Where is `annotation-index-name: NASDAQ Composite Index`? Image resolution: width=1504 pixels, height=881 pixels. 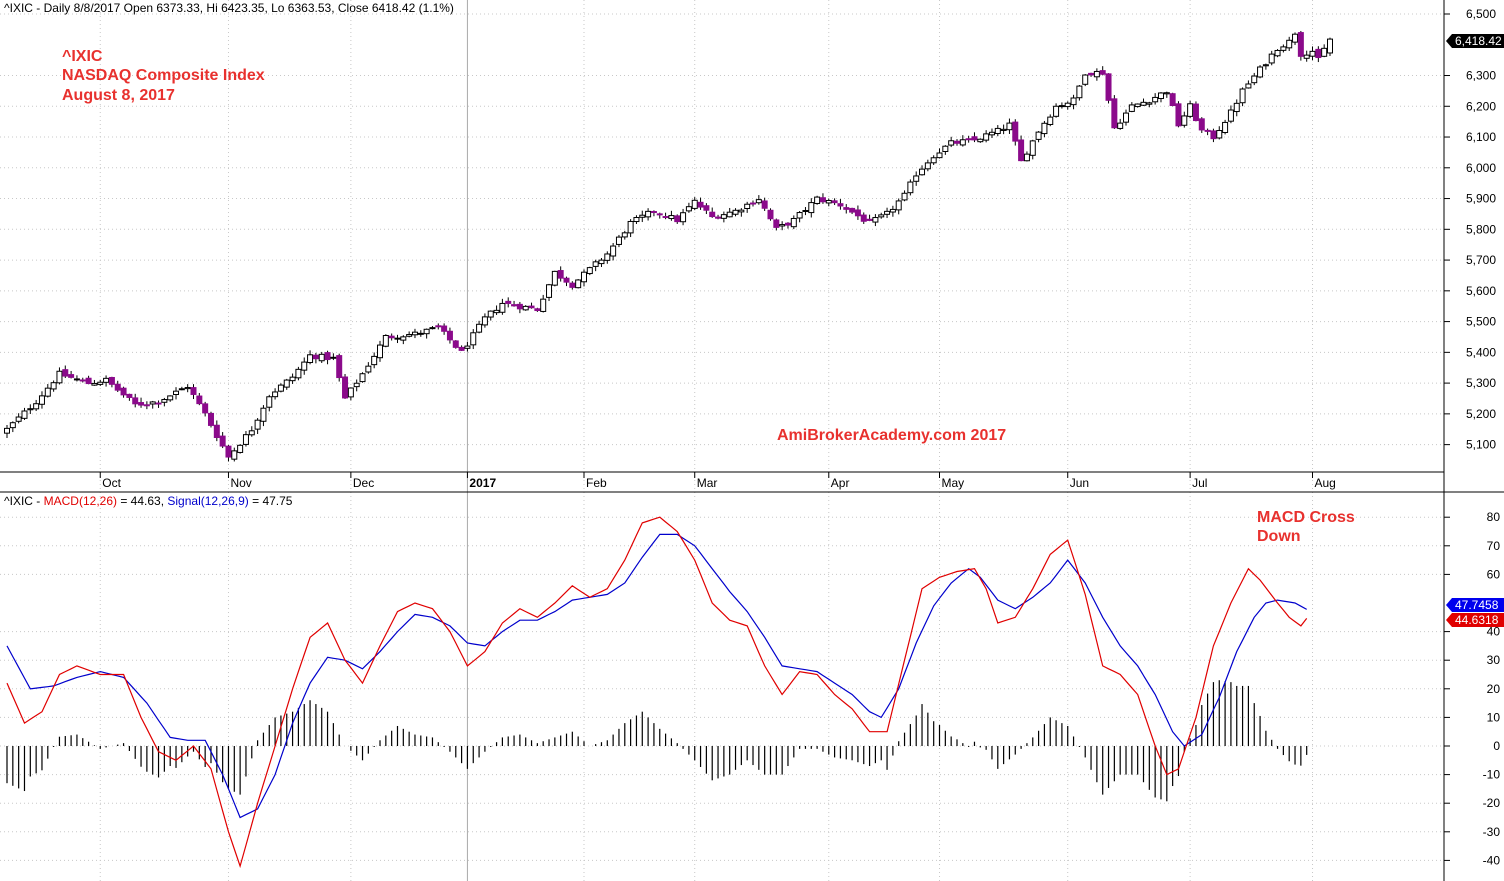 annotation-index-name: NASDAQ Composite Index is located at coordinates (163, 75).